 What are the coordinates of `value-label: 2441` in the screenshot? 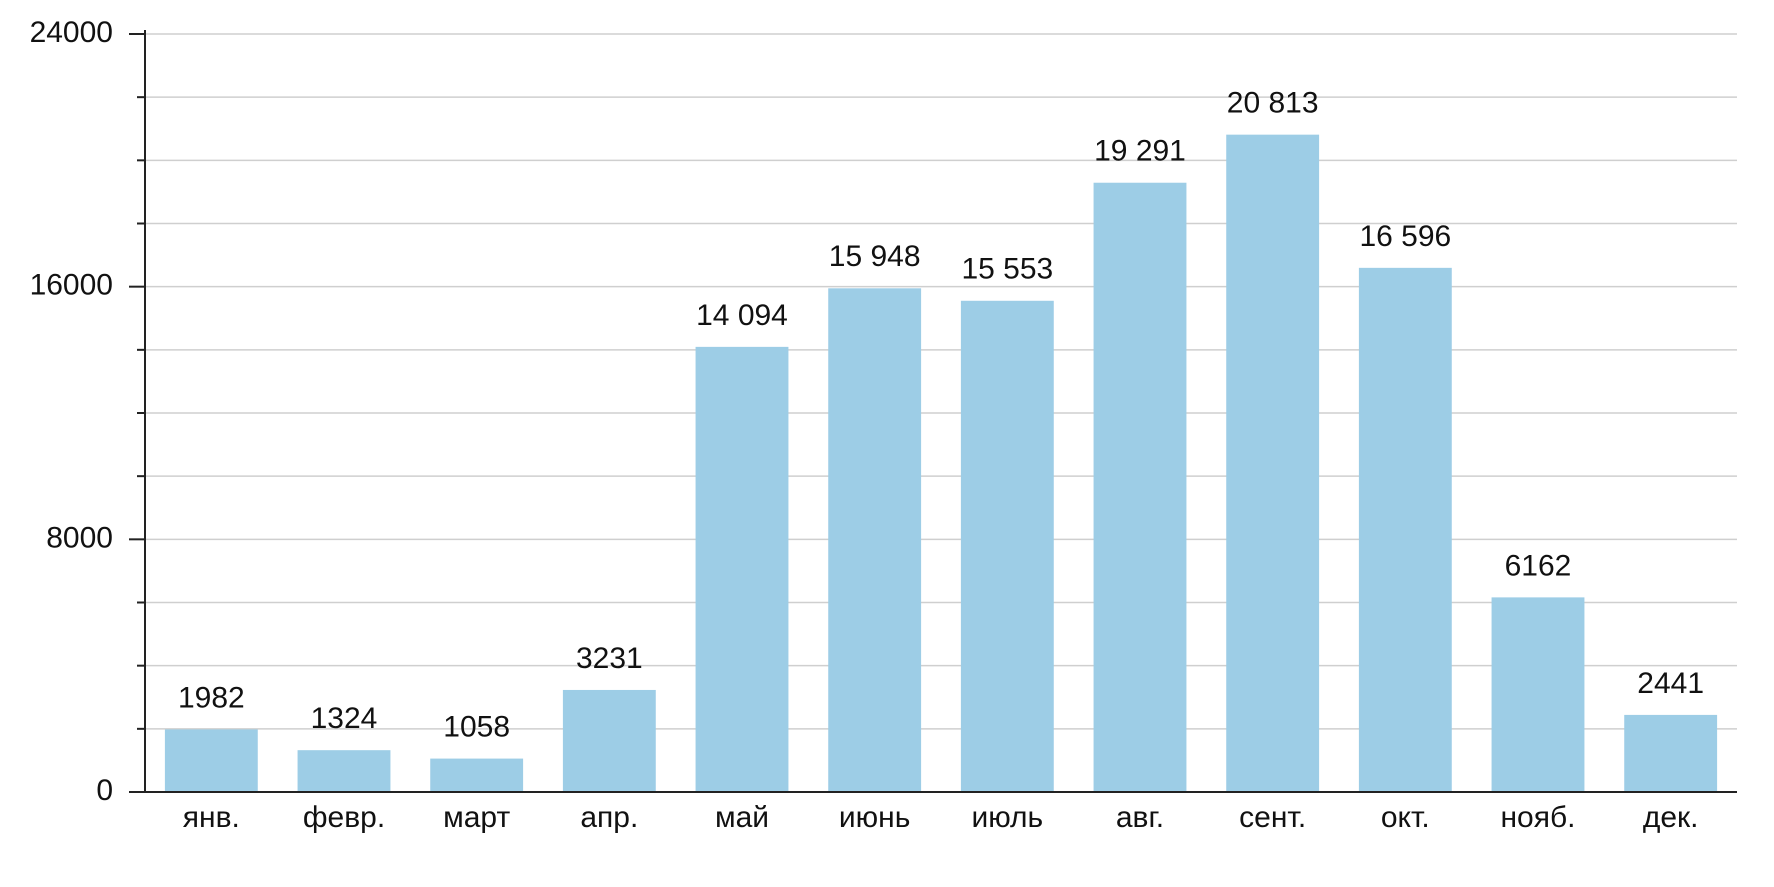 It's located at (1670, 683).